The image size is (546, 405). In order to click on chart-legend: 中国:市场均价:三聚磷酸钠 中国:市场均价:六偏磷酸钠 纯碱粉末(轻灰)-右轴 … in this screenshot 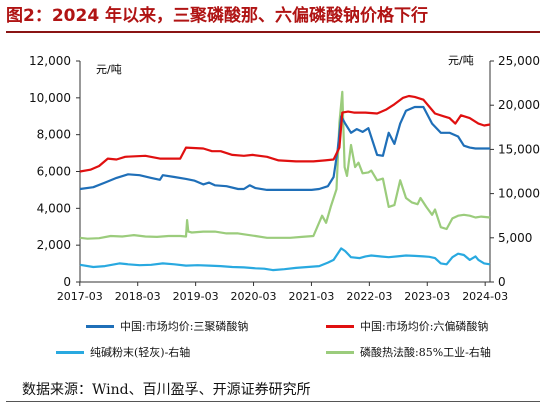, I will do `click(273, 342)`.